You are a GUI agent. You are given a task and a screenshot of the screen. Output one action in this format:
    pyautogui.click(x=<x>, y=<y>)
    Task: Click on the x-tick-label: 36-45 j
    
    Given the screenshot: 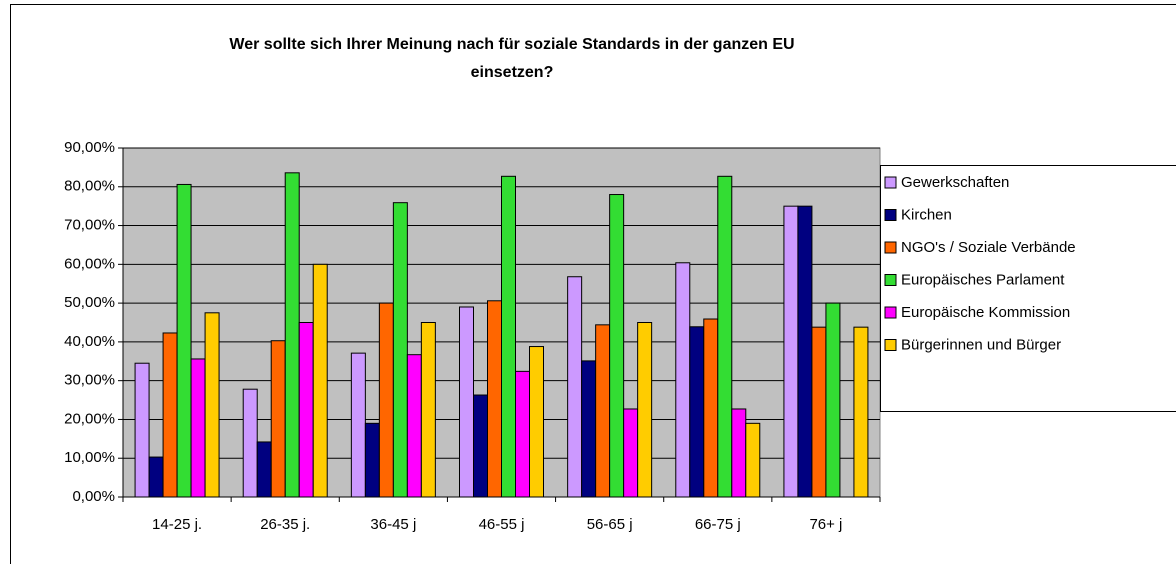 What is the action you would take?
    pyautogui.click(x=393, y=524)
    